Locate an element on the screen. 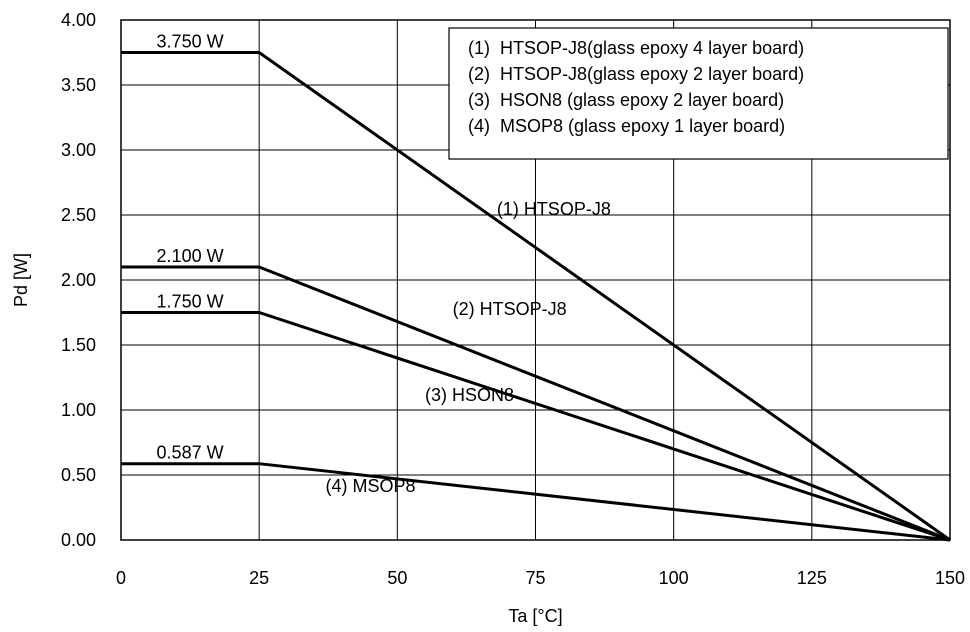  x-tick-label: 25 is located at coordinates (259, 578).